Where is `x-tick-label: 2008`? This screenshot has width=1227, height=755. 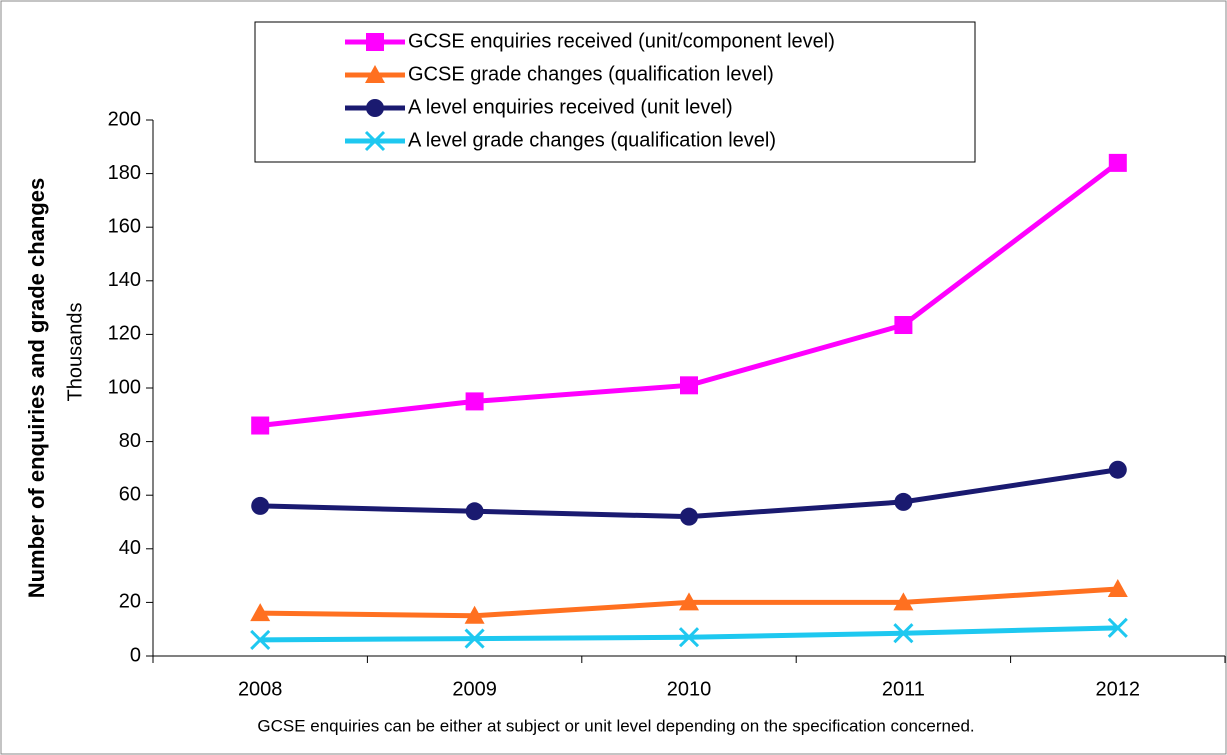
x-tick-label: 2008 is located at coordinates (260, 689).